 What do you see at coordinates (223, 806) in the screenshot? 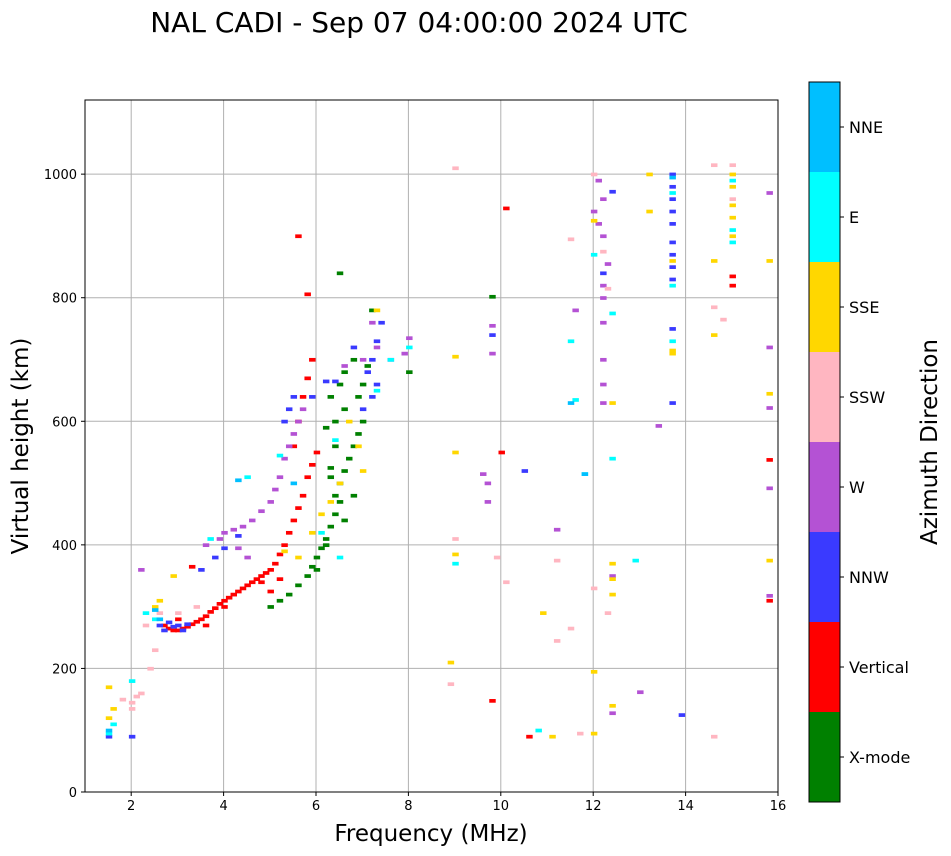
I see `x-tick-label: 4` at bounding box center [223, 806].